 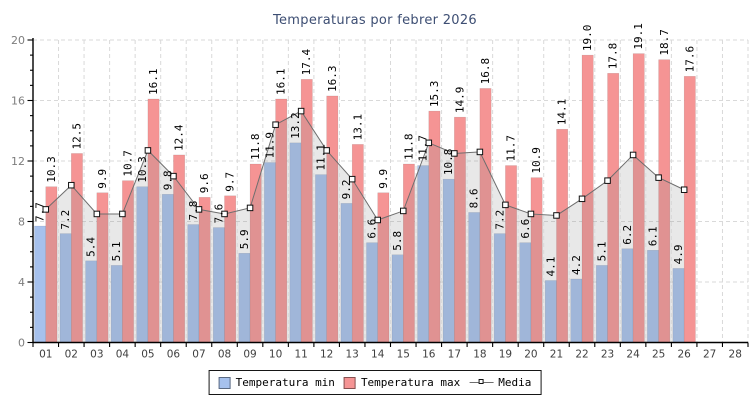 I want to click on svg-text: 9.8, so click(x=167, y=180).